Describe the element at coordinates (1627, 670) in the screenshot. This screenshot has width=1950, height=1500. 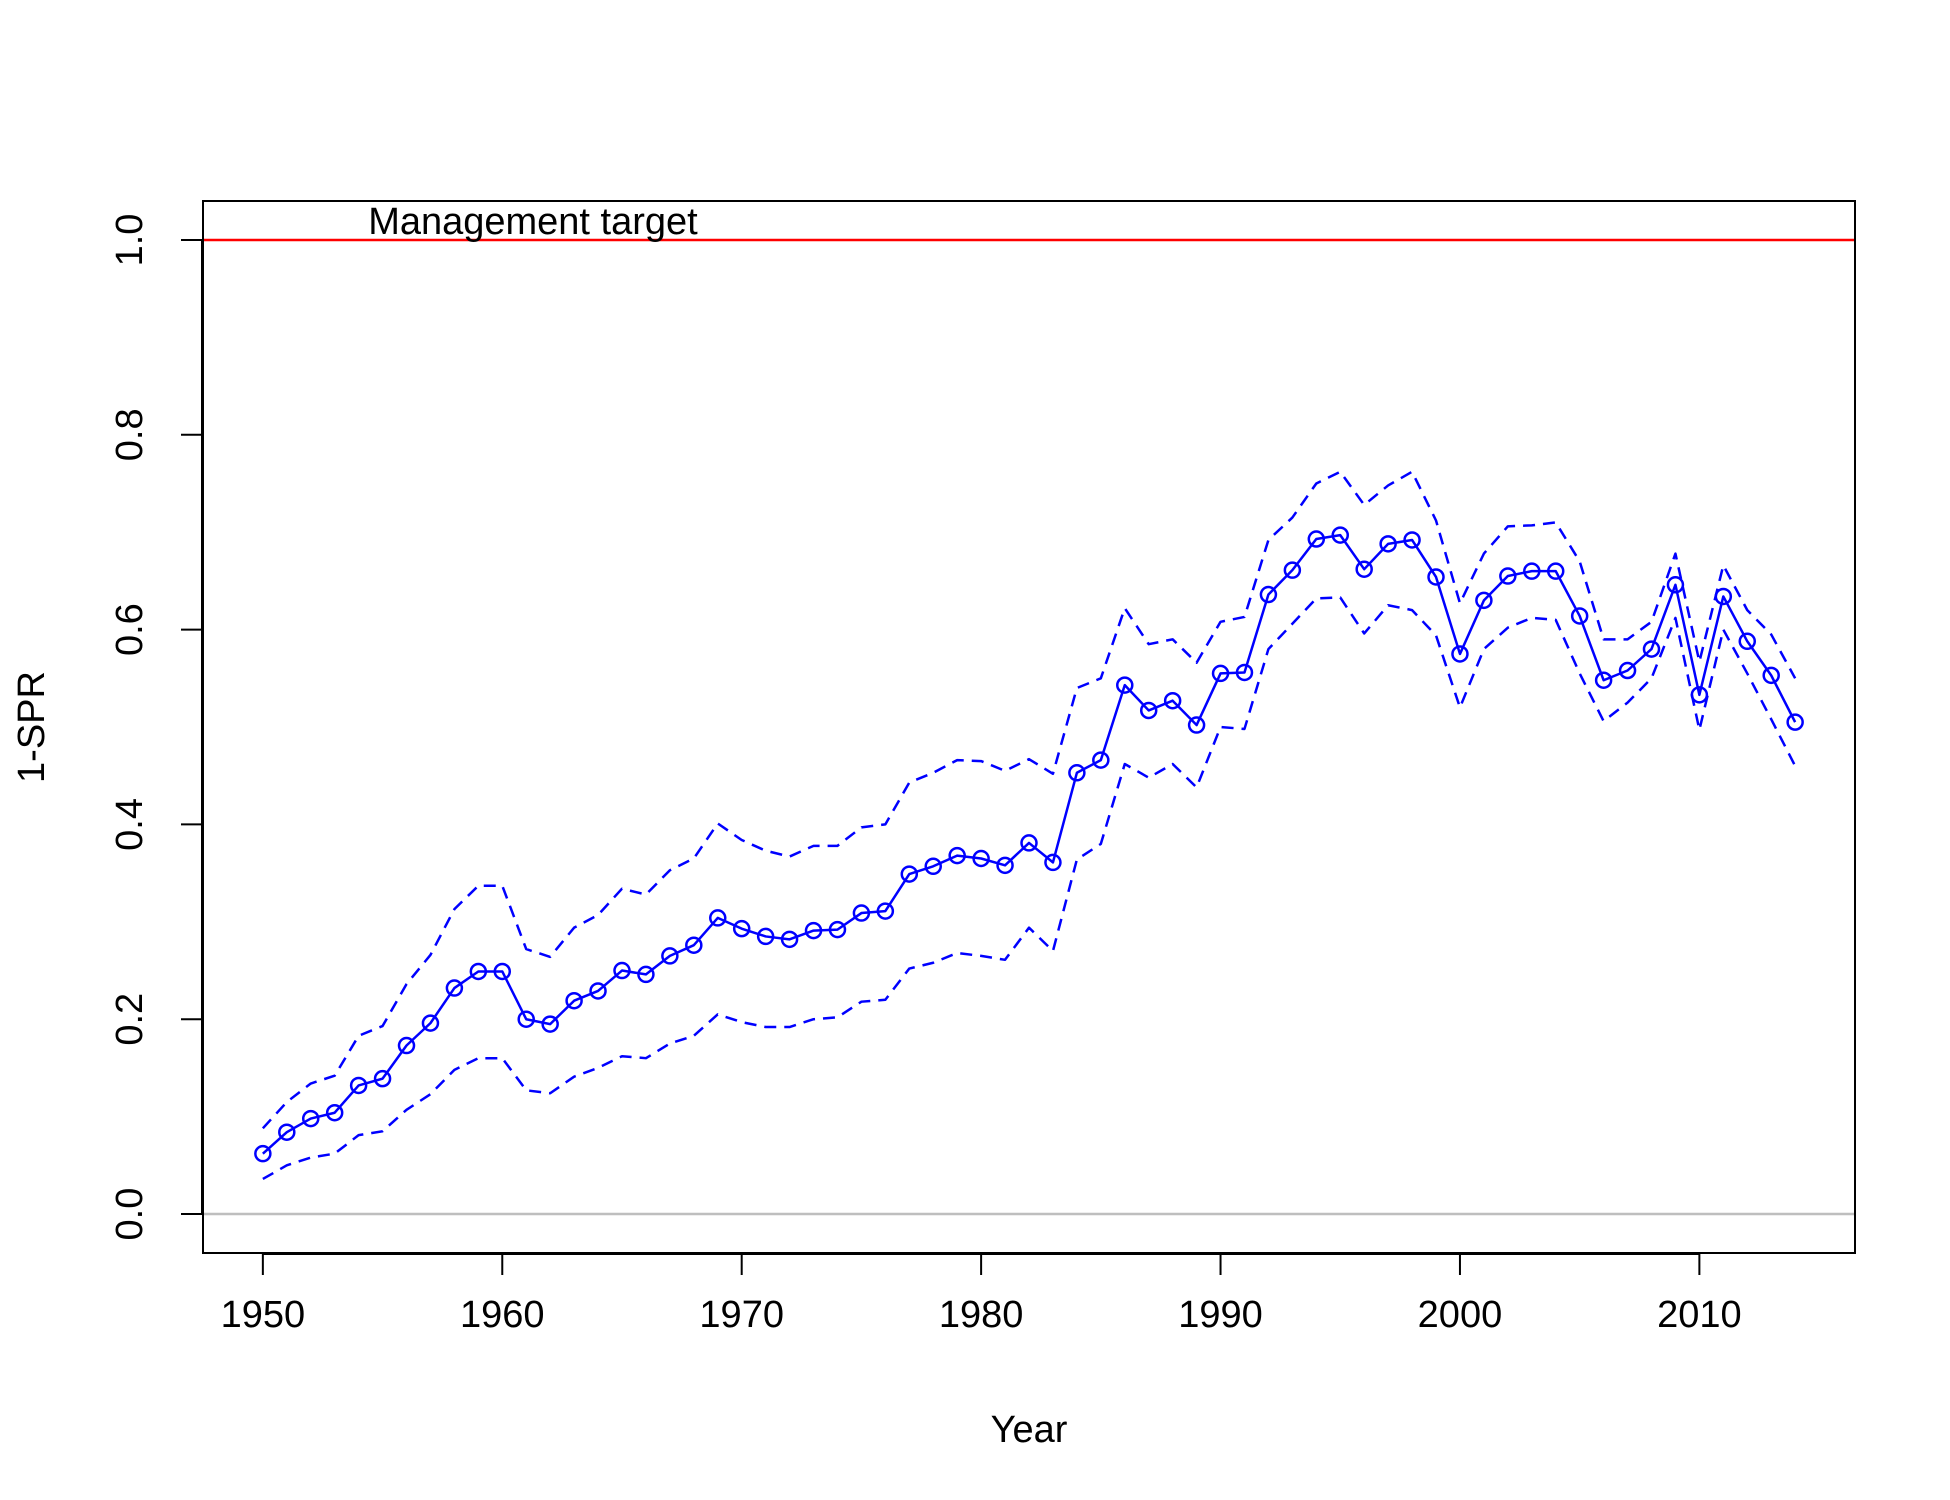
I see `data-point-2007` at that location.